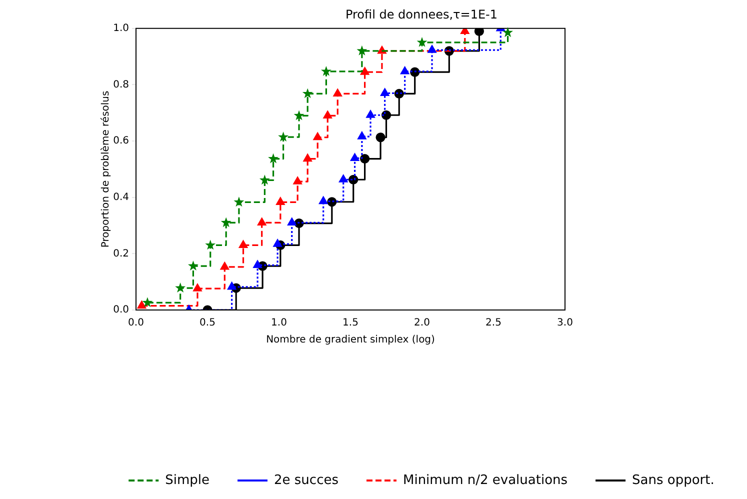 This screenshot has height=499, width=747. I want to click on x-tick-label: 1.0, so click(279, 323).